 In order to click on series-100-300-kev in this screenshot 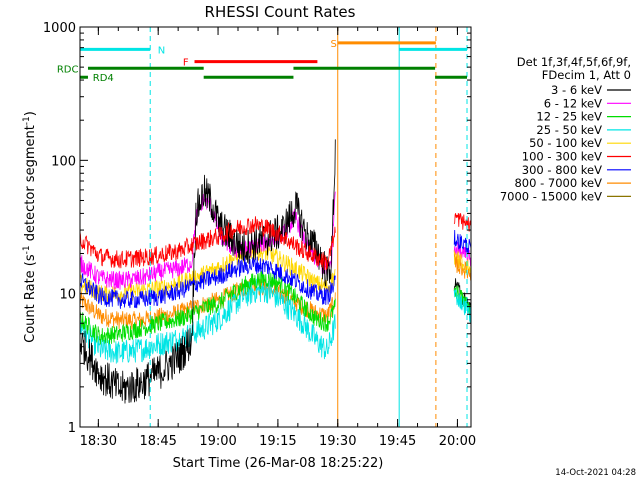, I will do `click(208, 243)`.